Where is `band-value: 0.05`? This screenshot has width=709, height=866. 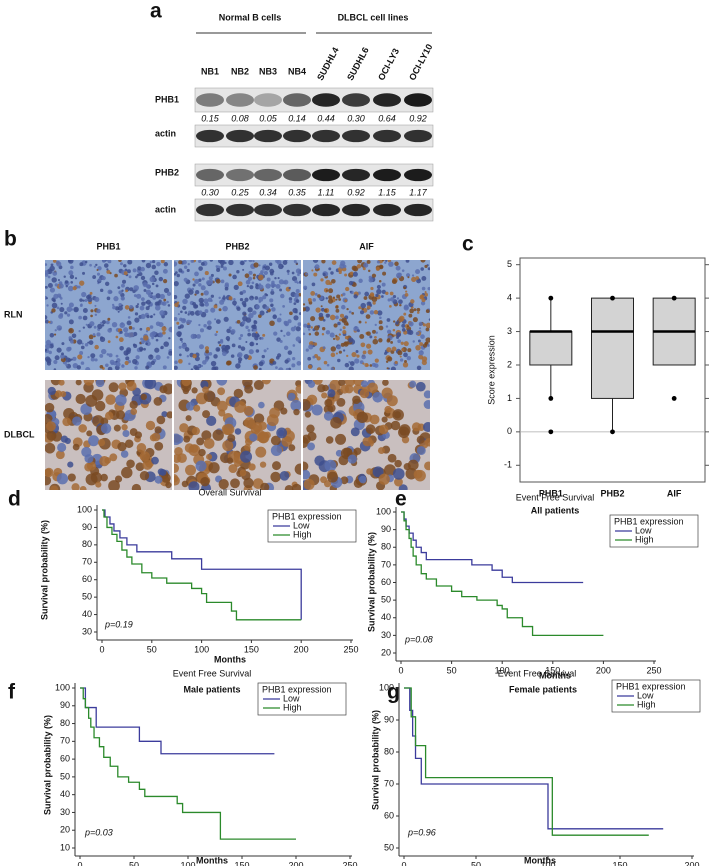
band-value: 0.05 is located at coordinates (268, 118).